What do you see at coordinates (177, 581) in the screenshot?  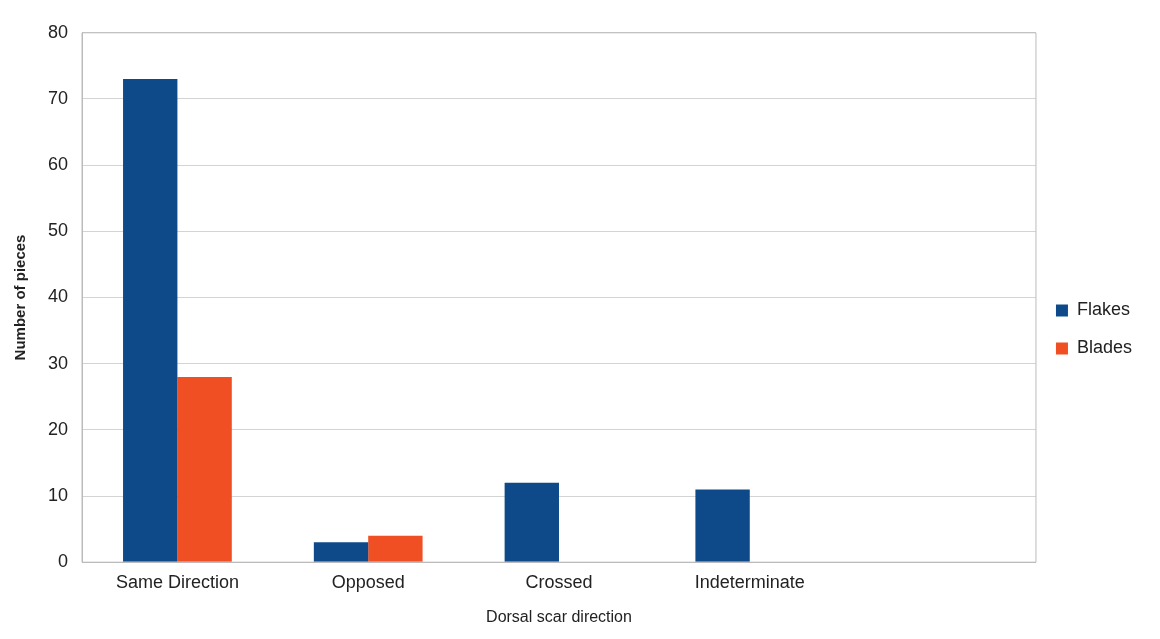 I see `x-tick-label: Same Direction` at bounding box center [177, 581].